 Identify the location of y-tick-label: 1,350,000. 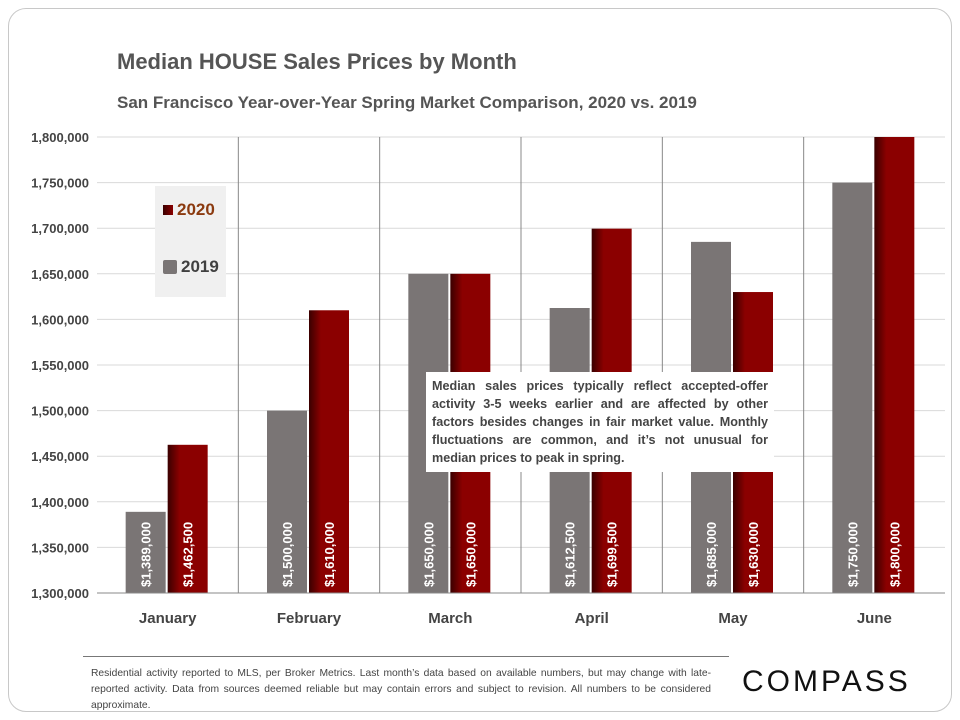
(60, 547).